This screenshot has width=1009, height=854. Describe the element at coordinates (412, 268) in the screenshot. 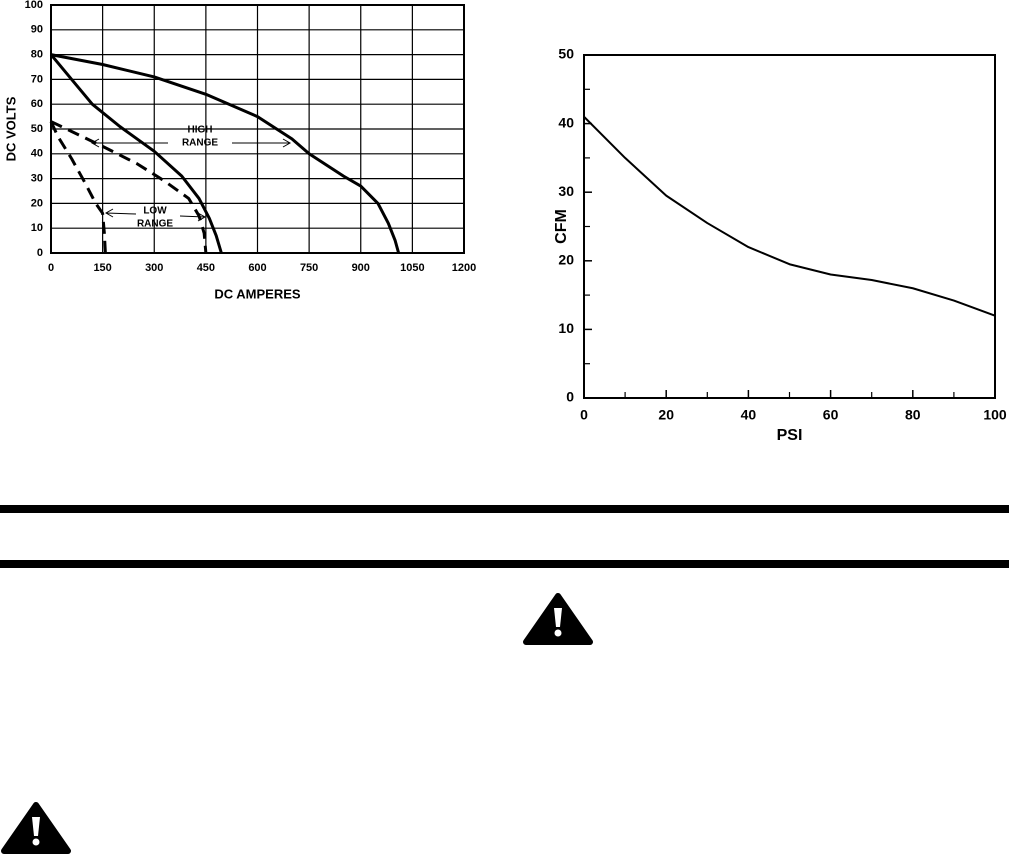

I see `x-tick-label: 1050` at that location.